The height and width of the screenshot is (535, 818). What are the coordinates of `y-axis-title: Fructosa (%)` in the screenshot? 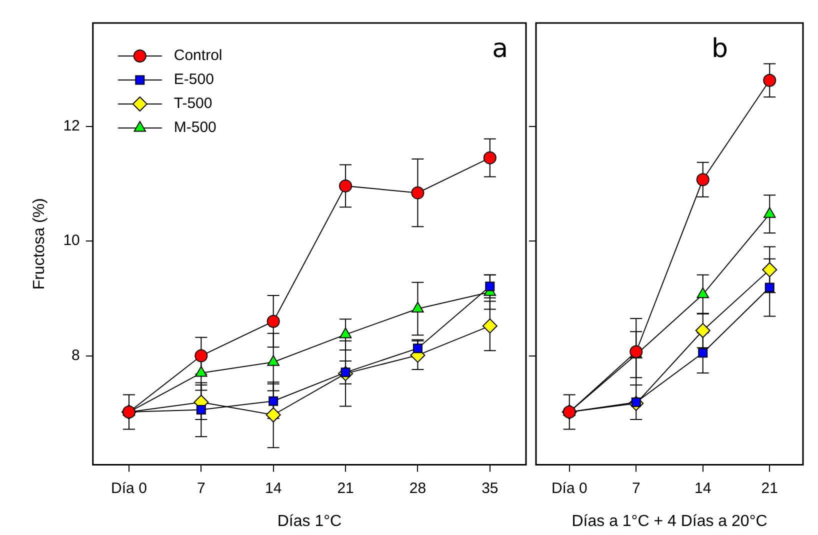 It's located at (39, 244).